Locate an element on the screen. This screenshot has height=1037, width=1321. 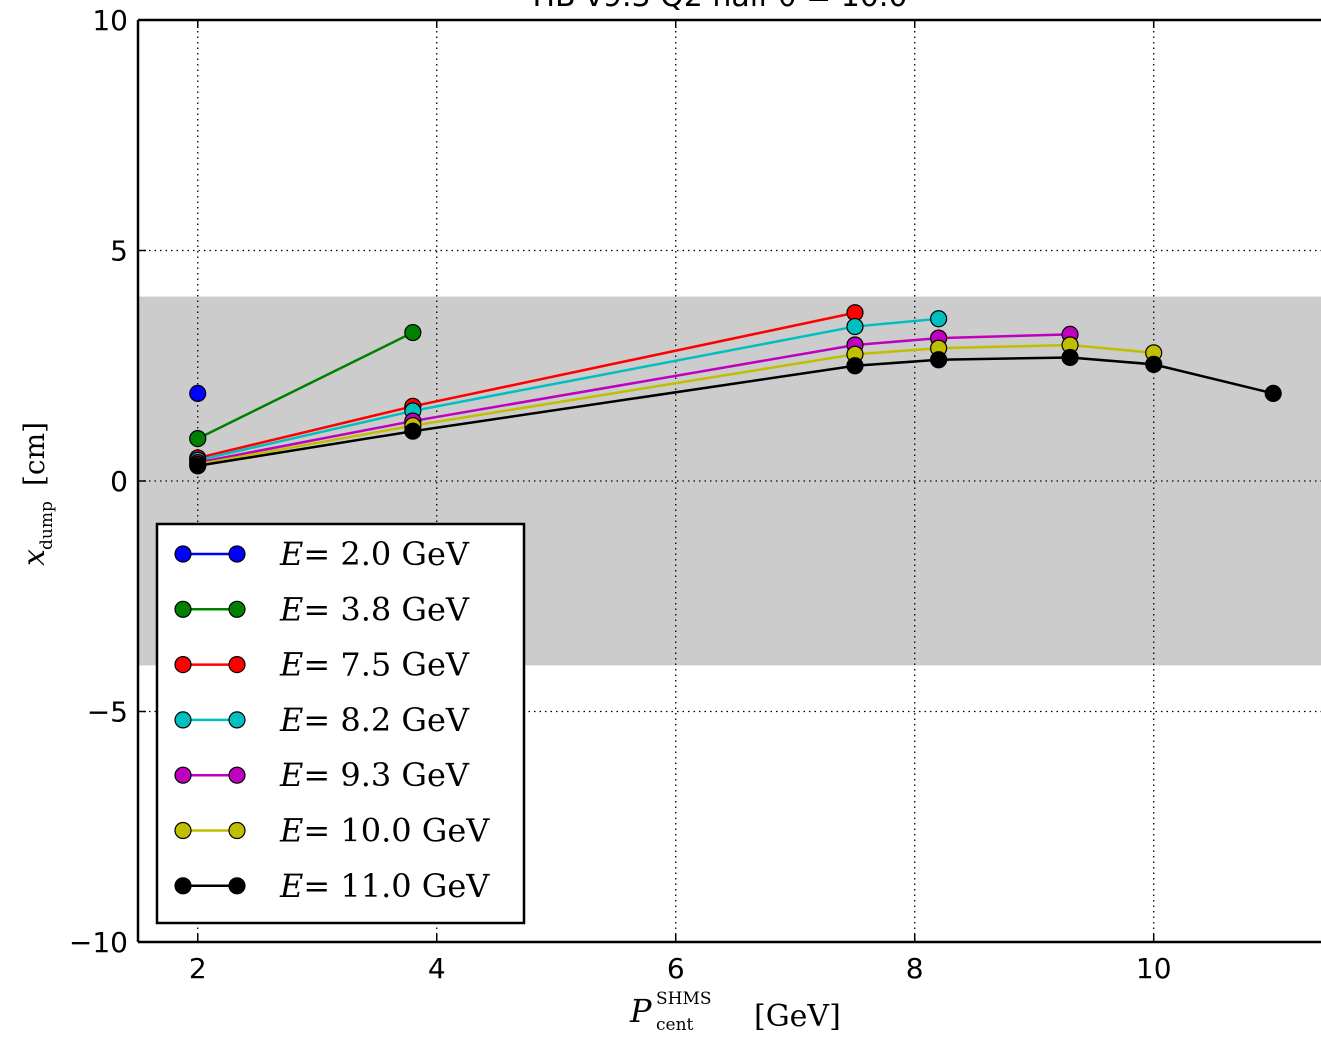
x-label-symbol: P is located at coordinates (640, 1011).